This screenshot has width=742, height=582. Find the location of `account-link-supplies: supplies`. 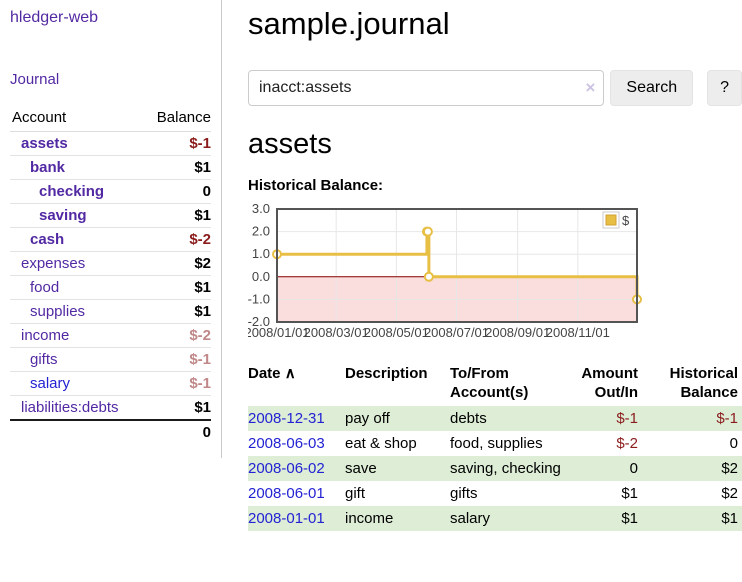

account-link-supplies: supplies is located at coordinates (58, 311).